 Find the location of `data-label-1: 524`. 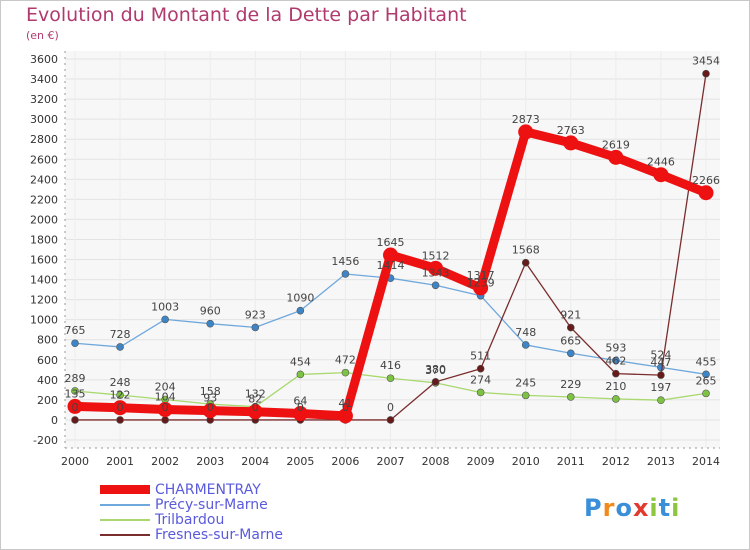

data-label-1: 524 is located at coordinates (660, 354).